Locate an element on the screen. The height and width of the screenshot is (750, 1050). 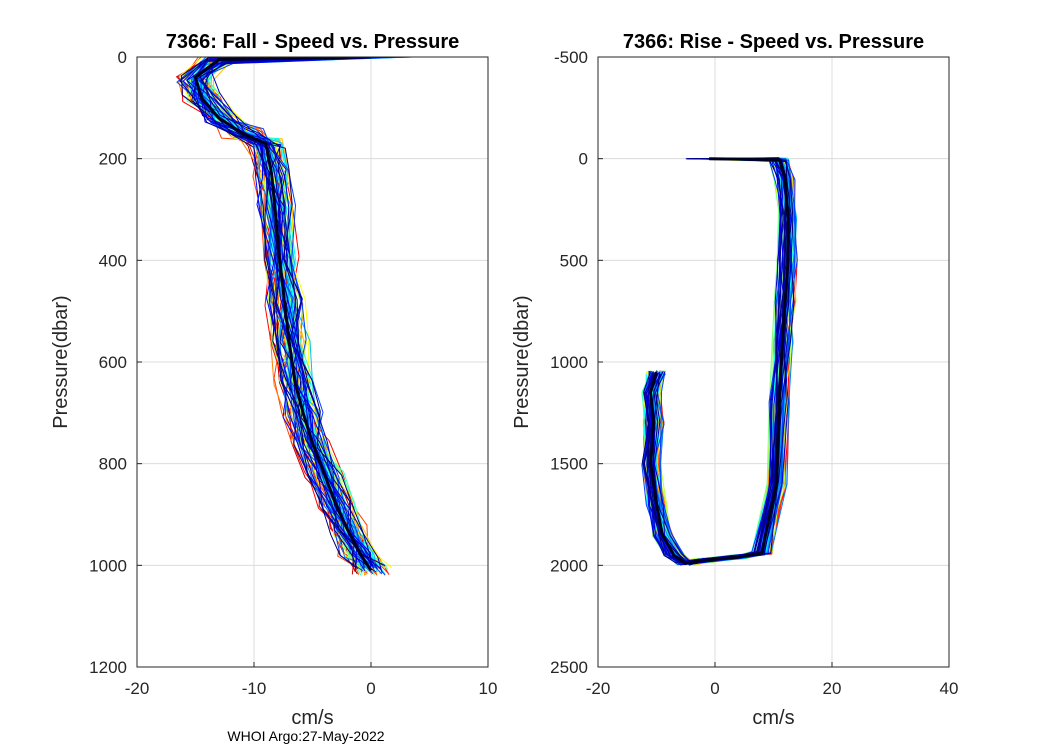
rise-y-axis-label: Pressure(dbar) is located at coordinates (522, 361).